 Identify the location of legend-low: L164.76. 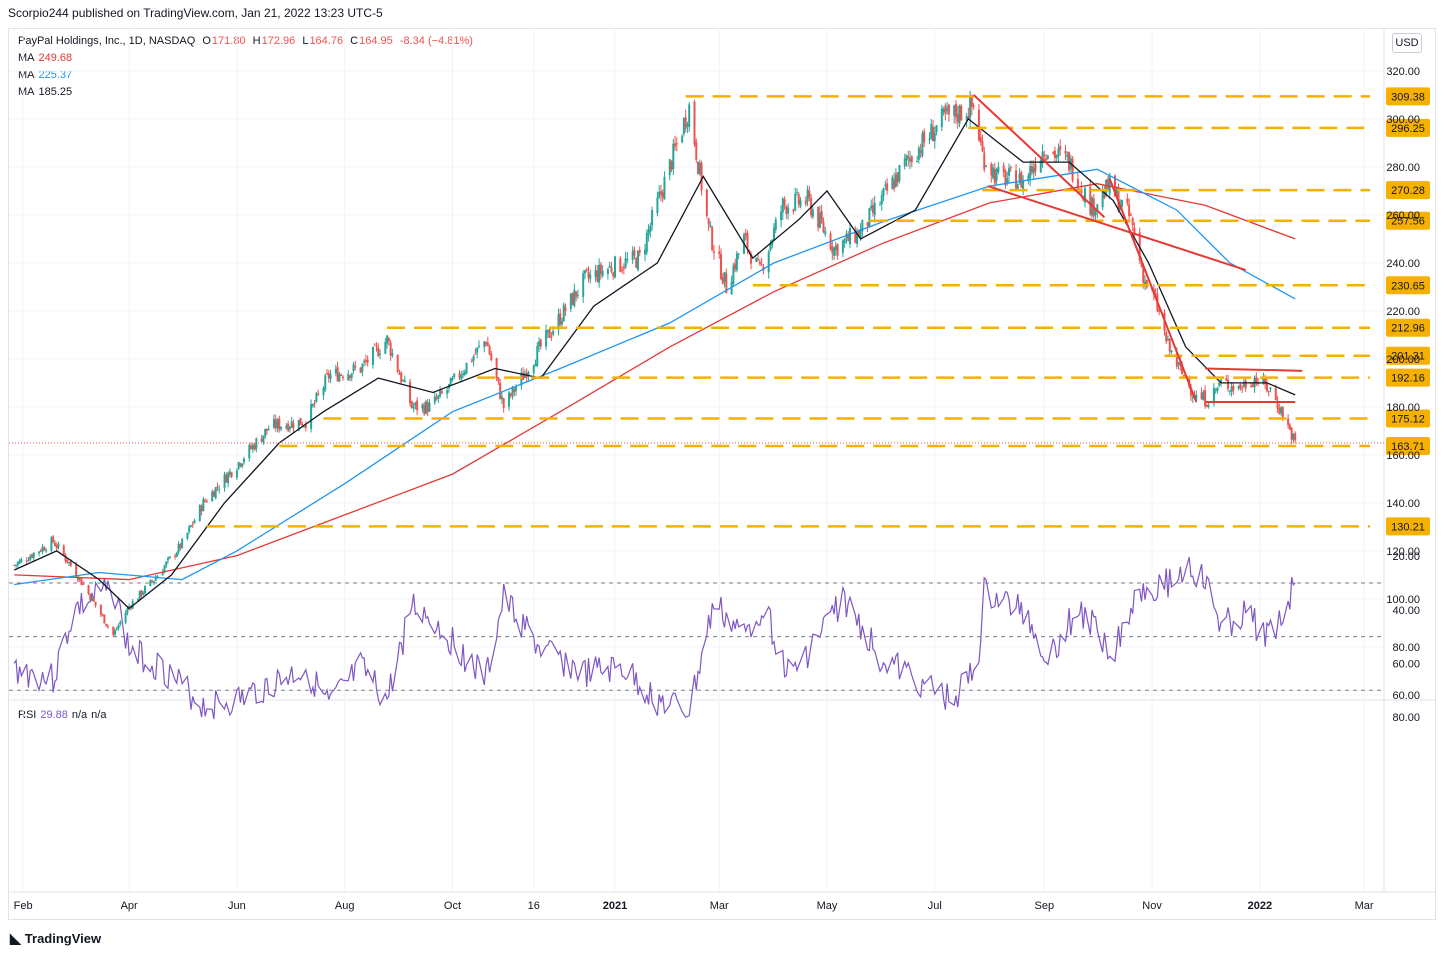
(323, 41).